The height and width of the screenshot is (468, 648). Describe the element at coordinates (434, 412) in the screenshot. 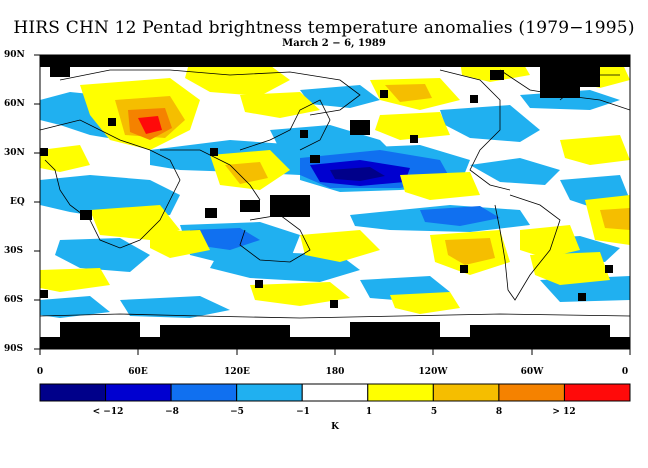

I see `colorbar-label-6: 5` at that location.